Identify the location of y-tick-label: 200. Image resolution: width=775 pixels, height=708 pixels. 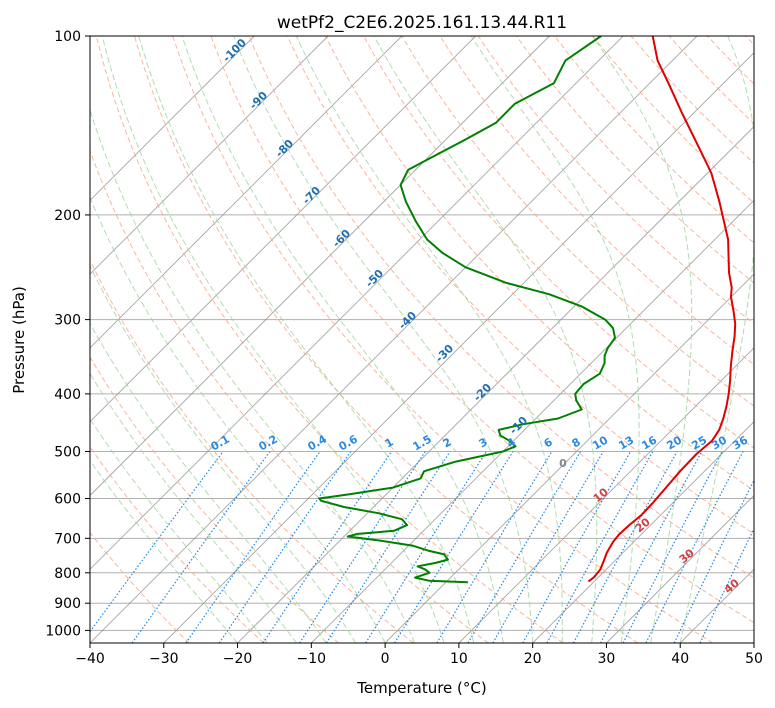
(67, 216).